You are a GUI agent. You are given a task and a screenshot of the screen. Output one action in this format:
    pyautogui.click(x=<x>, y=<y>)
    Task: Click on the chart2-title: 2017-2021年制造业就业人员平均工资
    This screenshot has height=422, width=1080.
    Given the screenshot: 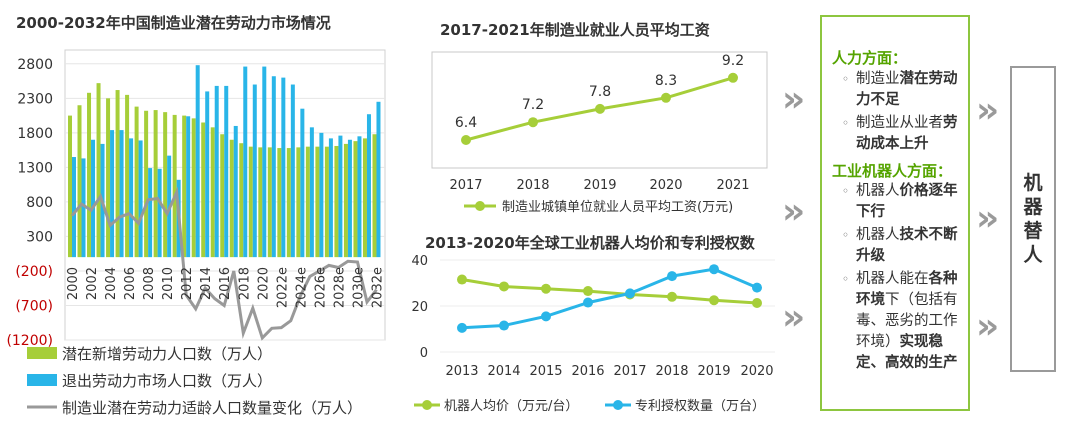 What is the action you would take?
    pyautogui.click(x=575, y=30)
    